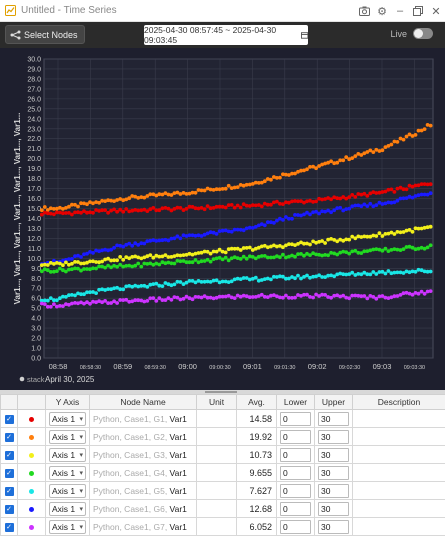 This screenshot has height=540, width=445. What do you see at coordinates (67, 418) in the screenshot?
I see `y-axis-select: Axis 1 ▾` at bounding box center [67, 418].